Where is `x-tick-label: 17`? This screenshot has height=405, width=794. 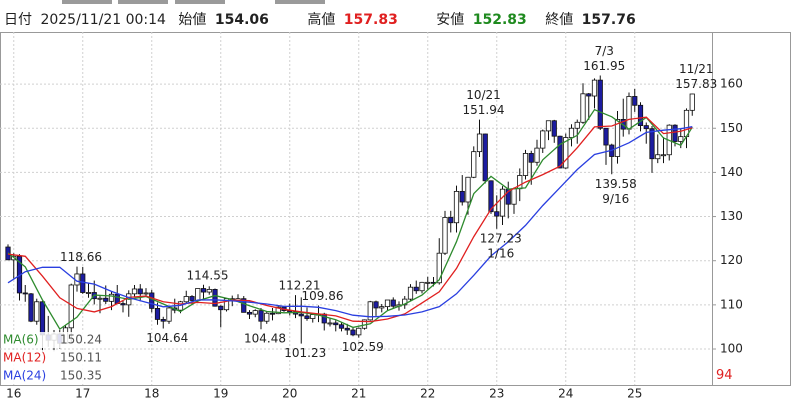 x-tick-label: 17 is located at coordinates (82, 394).